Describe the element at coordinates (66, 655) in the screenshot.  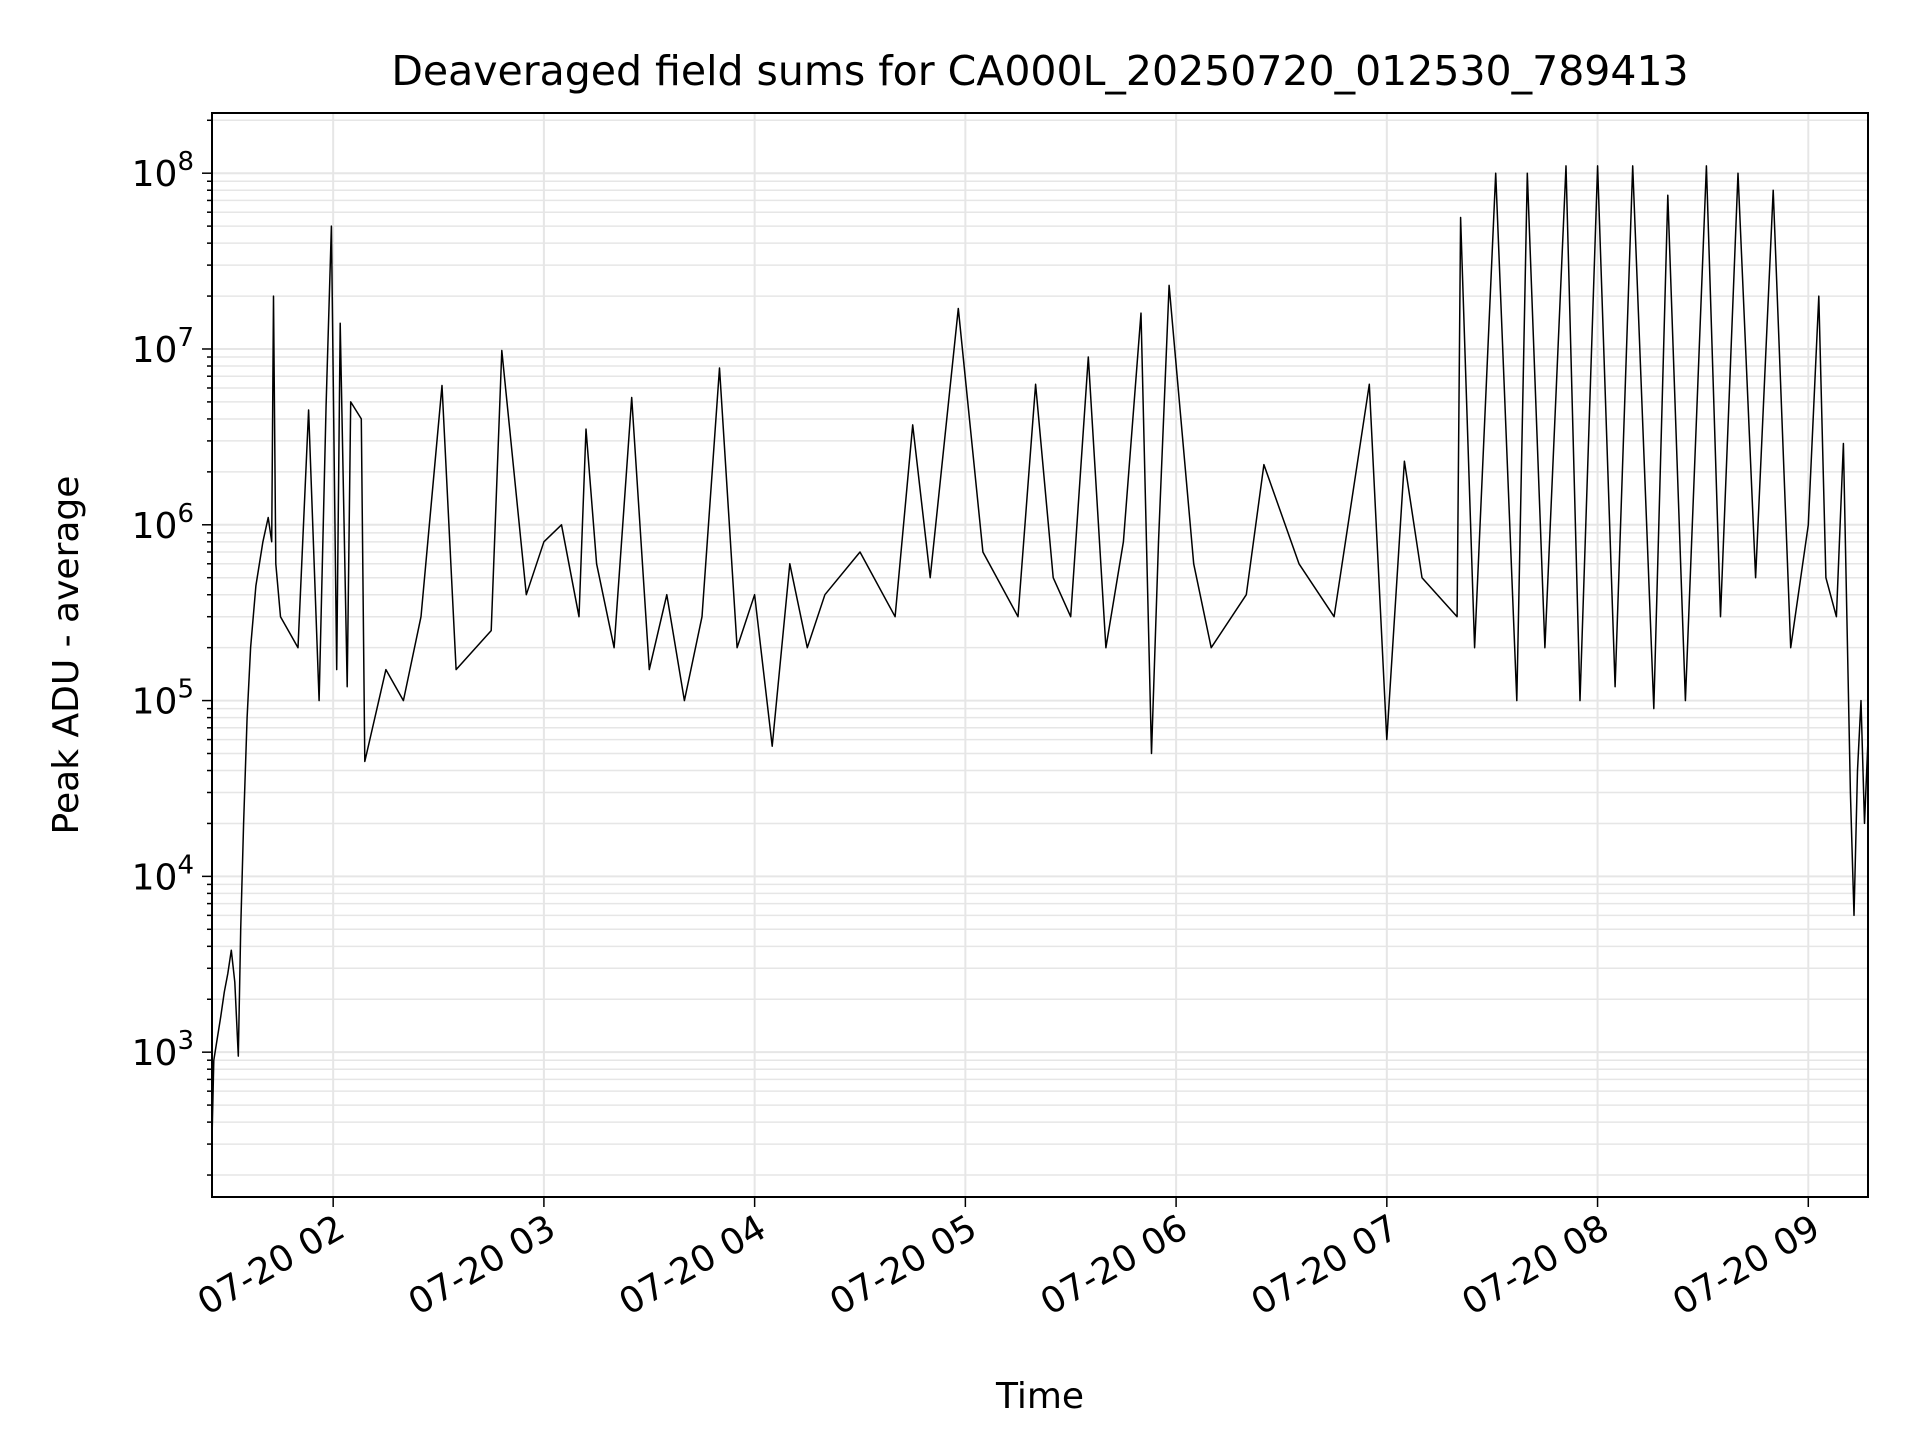
I see `y-axis-label: Peak ADU - average` at that location.